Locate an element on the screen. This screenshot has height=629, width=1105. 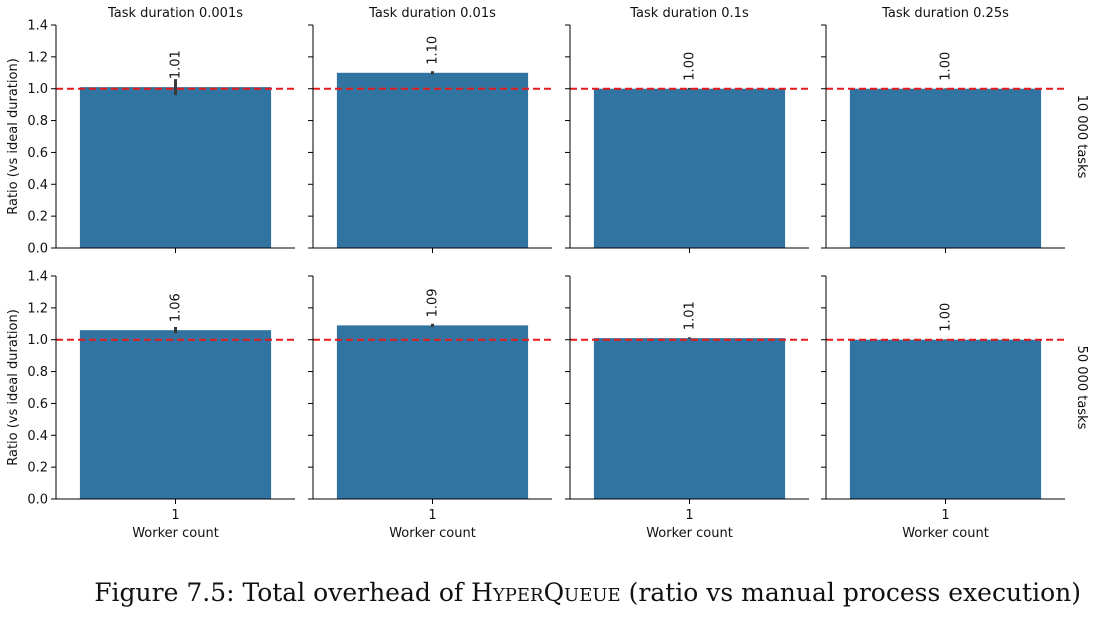
row-label: 10 000 tasks is located at coordinates (1081, 137).